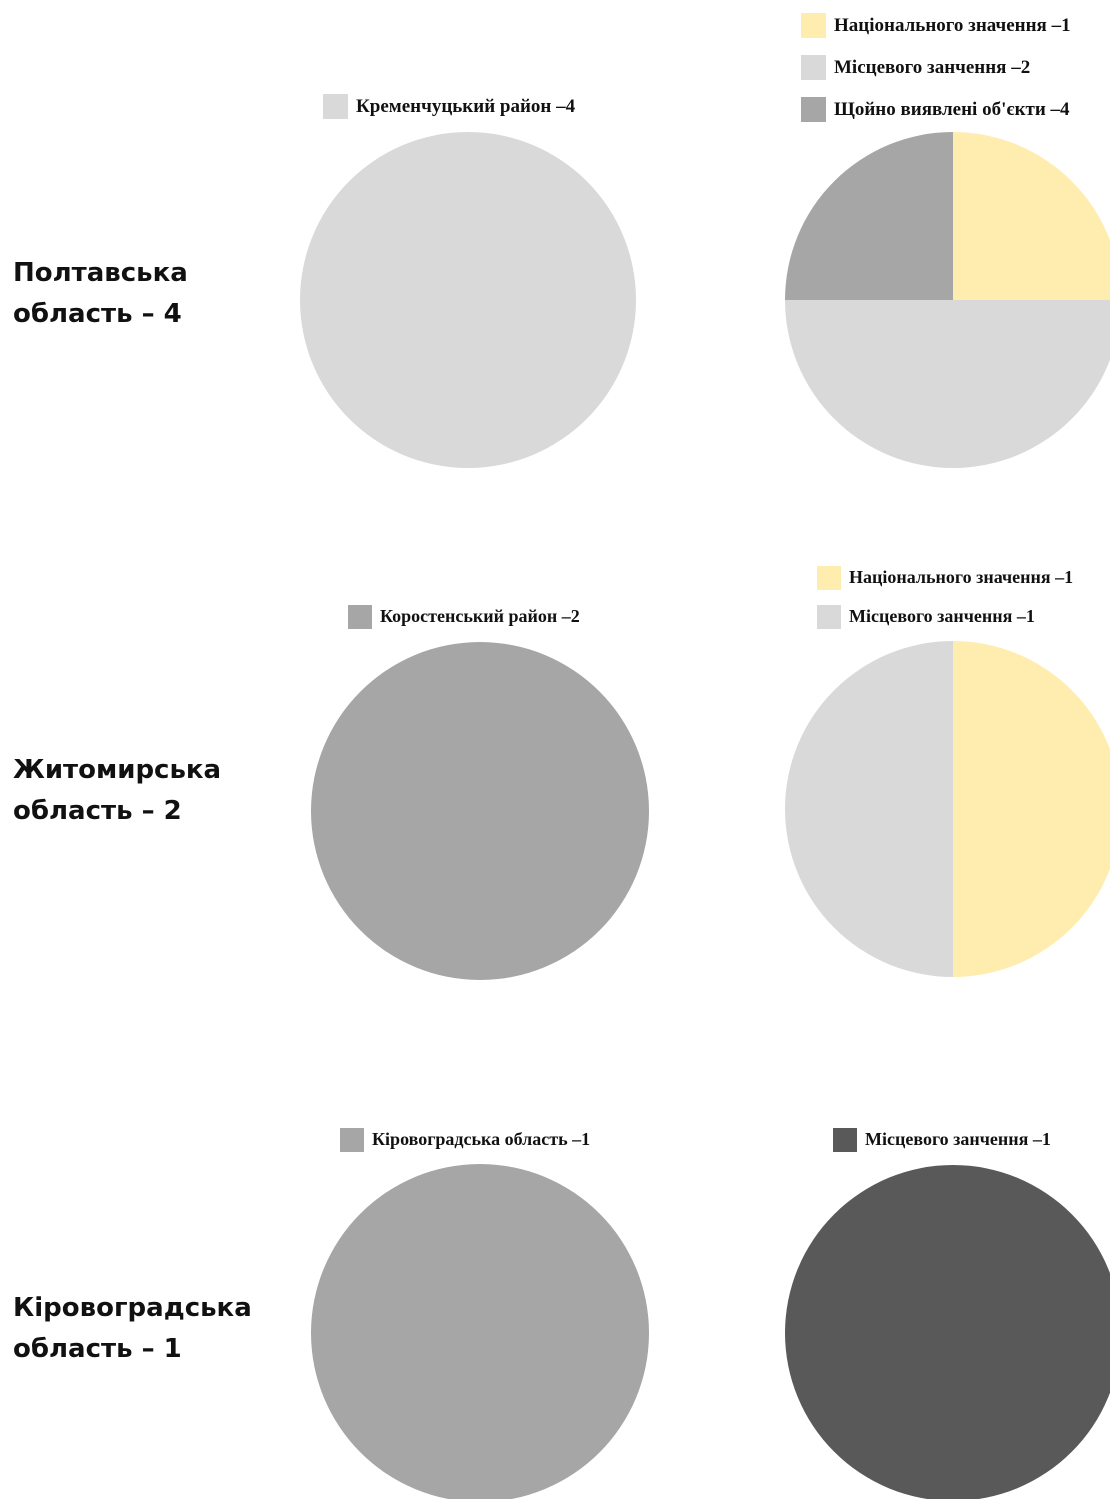 The image size is (1110, 1499). I want to click on legend-label: Кіровоградська область –1, so click(481, 1139).